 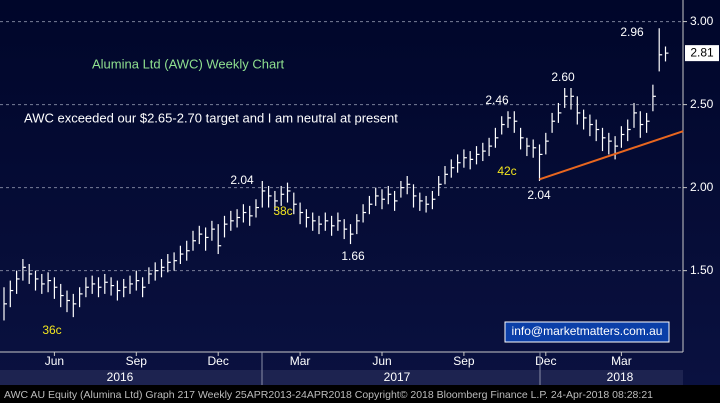 I want to click on annotation: 38c, so click(x=282, y=211).